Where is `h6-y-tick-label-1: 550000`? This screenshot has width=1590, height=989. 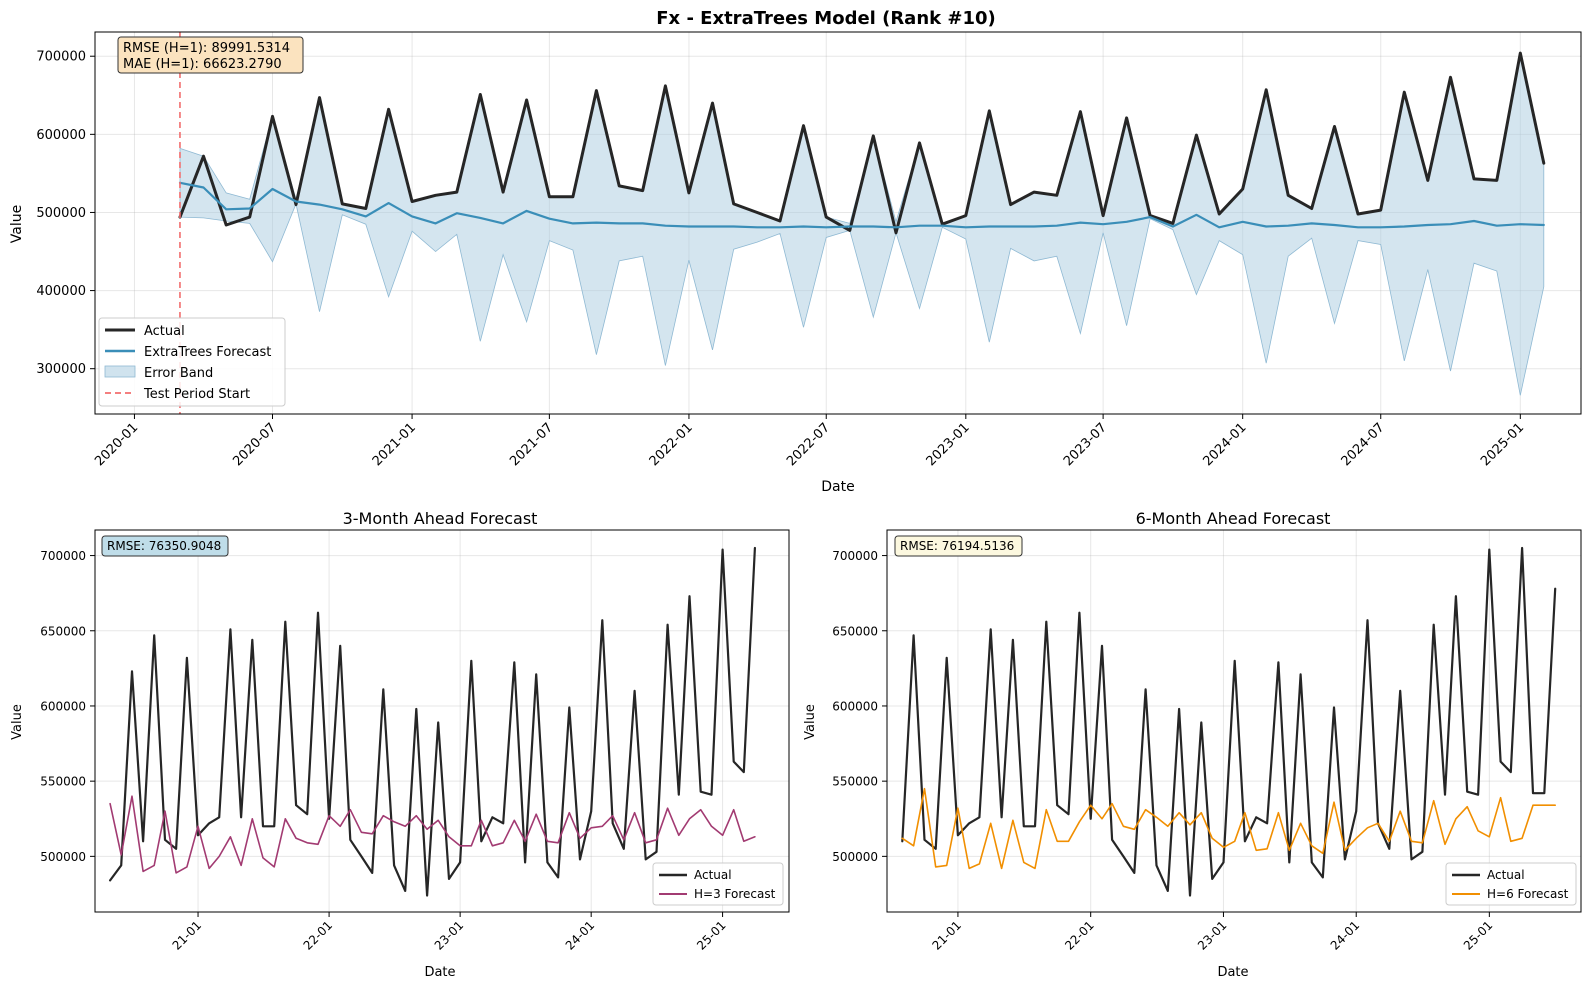
h6-y-tick-label-1: 550000 is located at coordinates (855, 782).